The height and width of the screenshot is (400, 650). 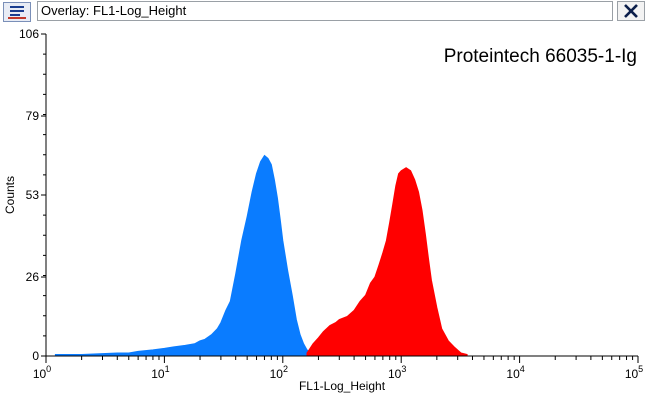 What do you see at coordinates (160, 372) in the screenshot?
I see `x-tick-label: 10¹` at bounding box center [160, 372].